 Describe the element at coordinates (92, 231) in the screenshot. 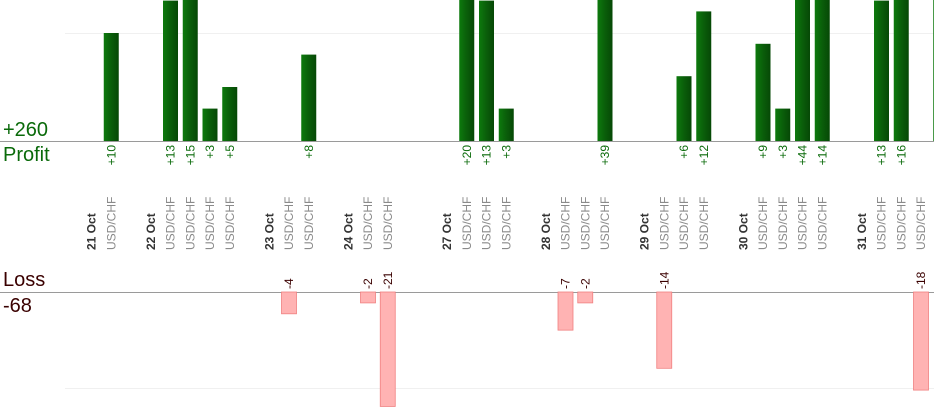

I see `date-label: 21 Oct` at that location.